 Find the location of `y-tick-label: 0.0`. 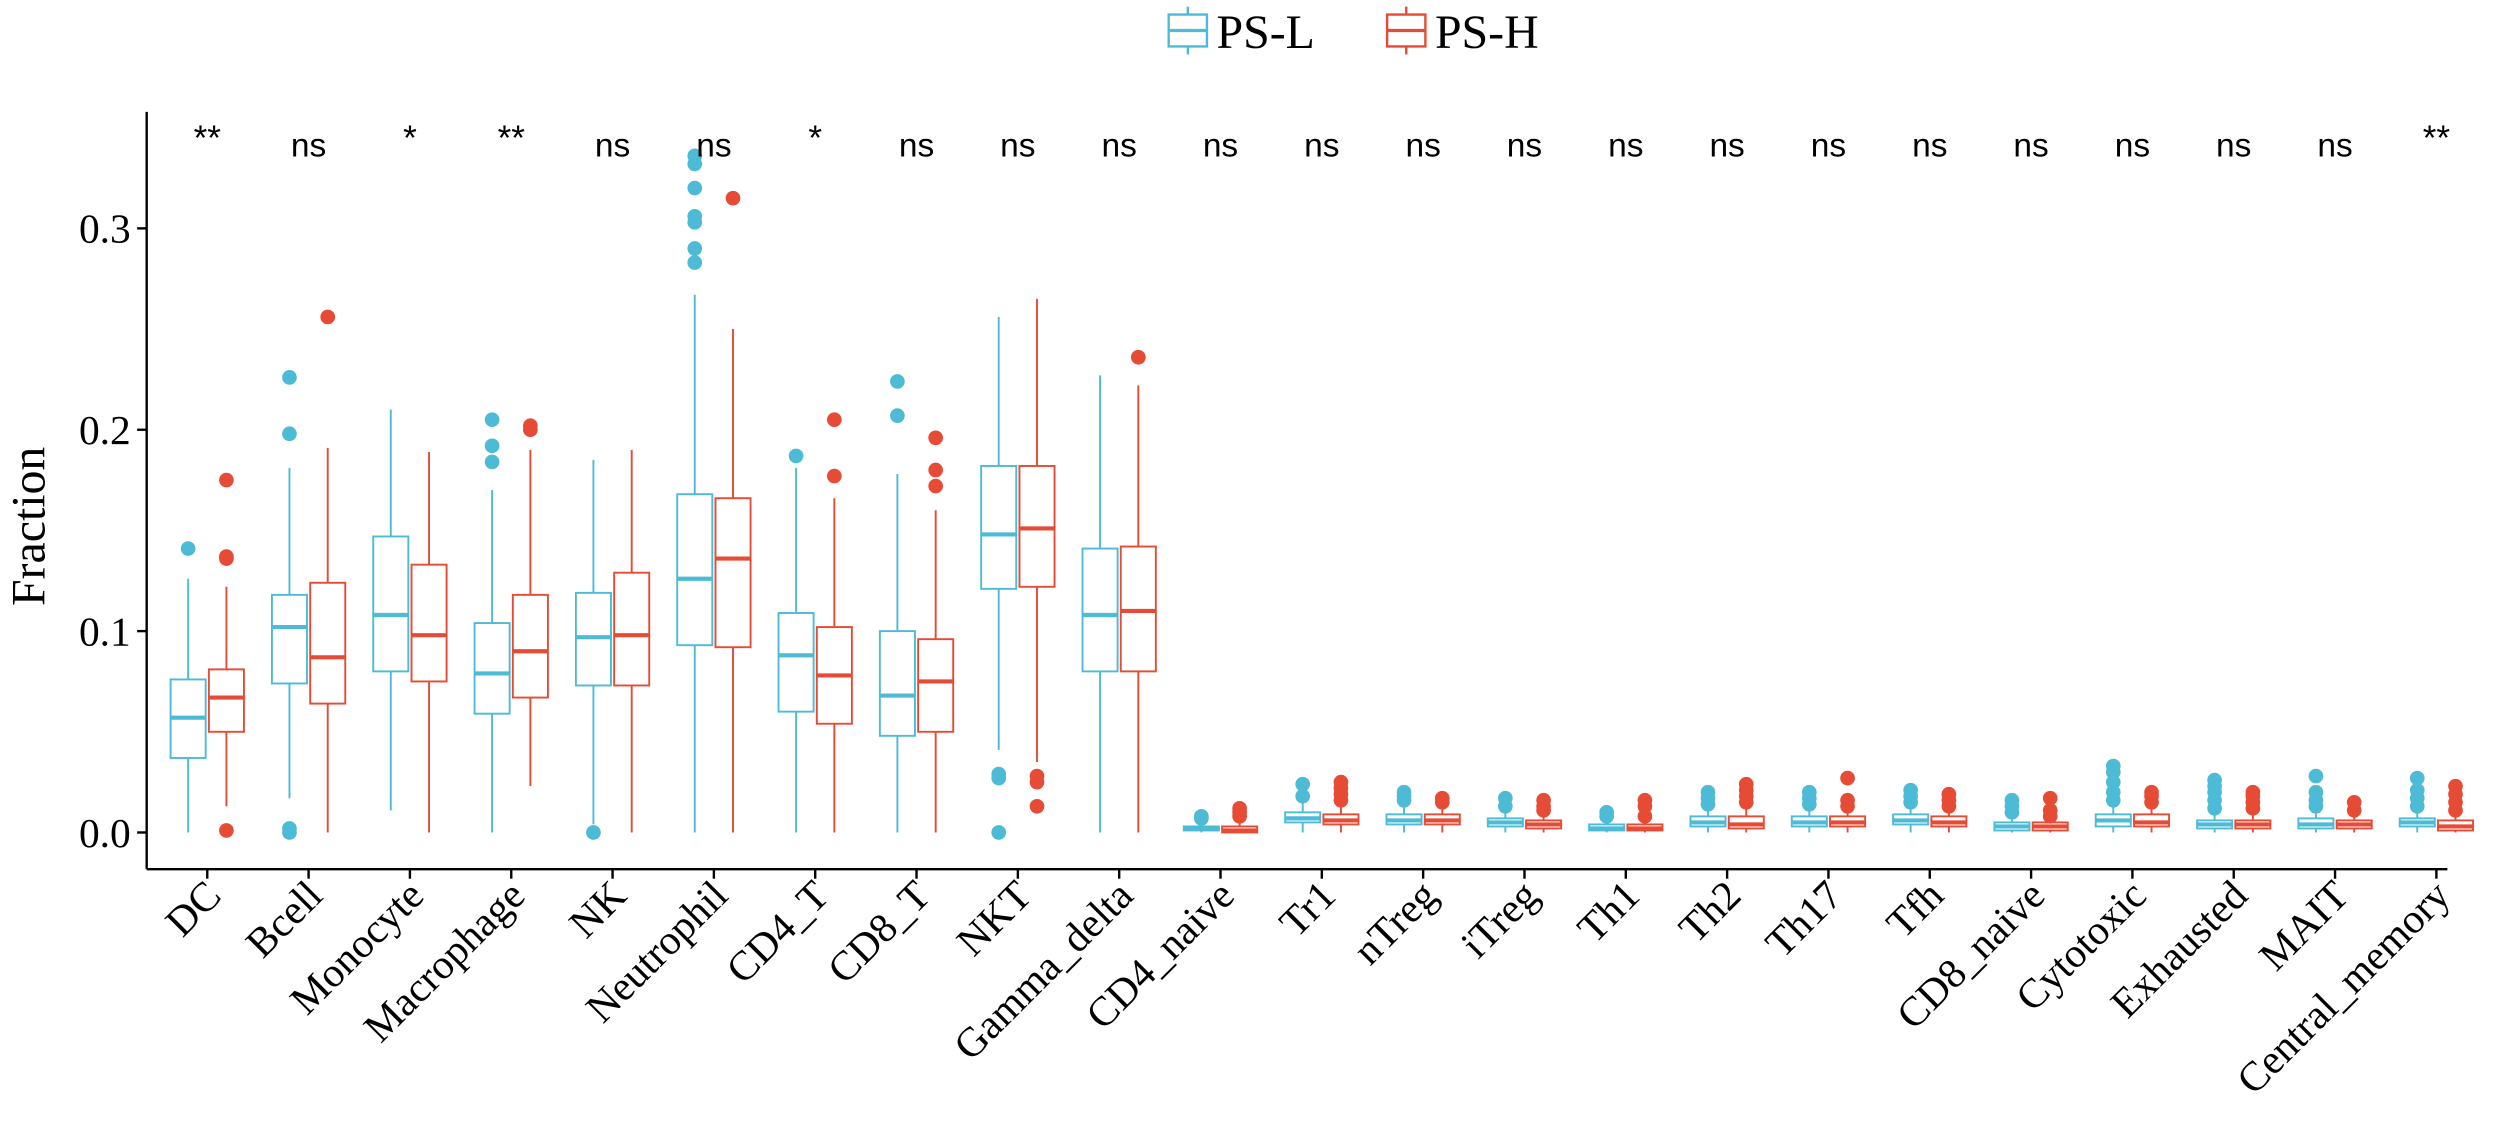

y-tick-label: 0.0 is located at coordinates (105, 833).